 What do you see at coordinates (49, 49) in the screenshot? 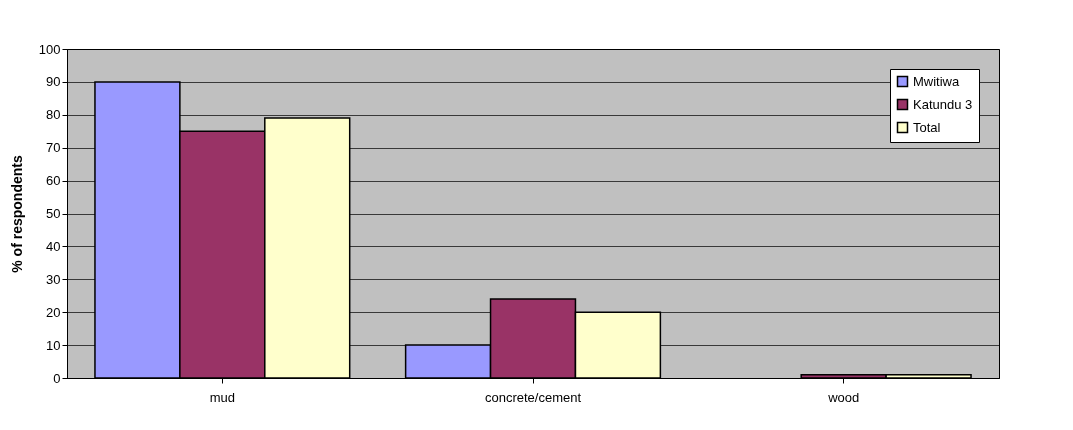
I see `y-tick-label: 100` at bounding box center [49, 49].